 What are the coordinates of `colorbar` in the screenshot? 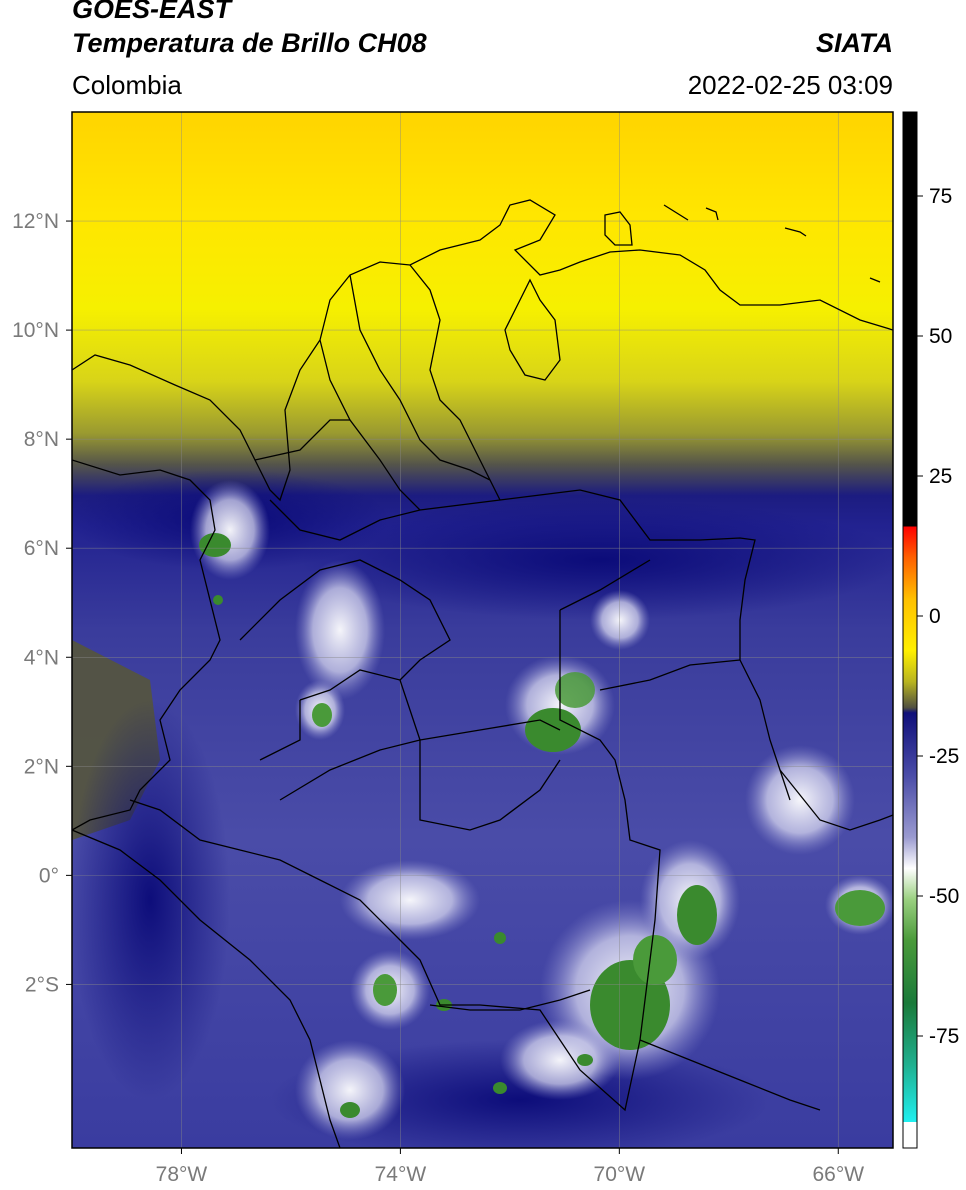 It's located at (910, 630).